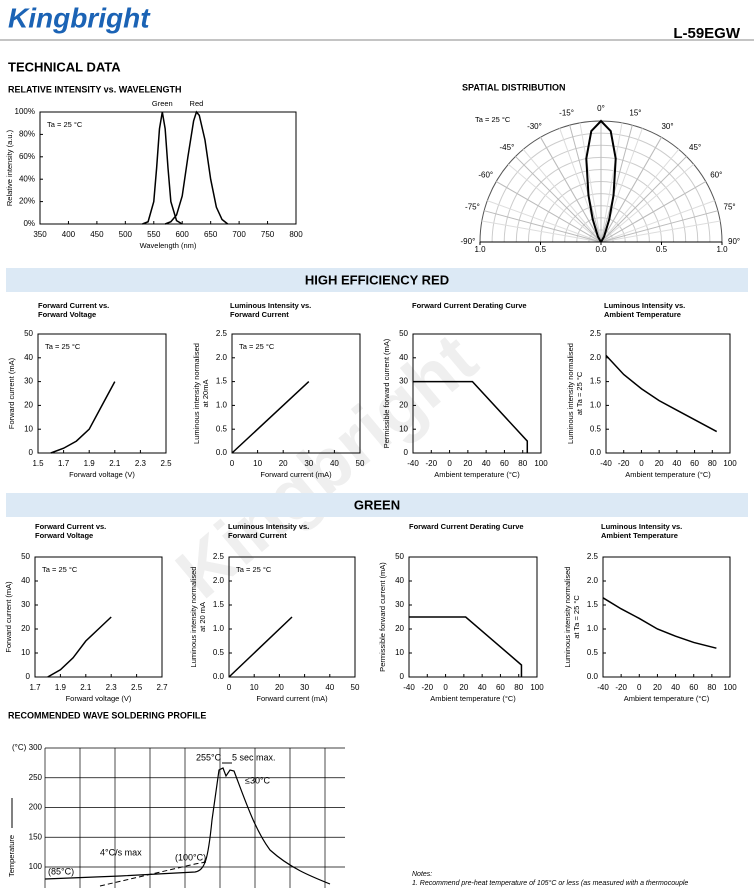 Image resolution: width=754 pixels, height=888 pixels. Describe the element at coordinates (154, 234) in the screenshot. I see `x-tick-label: 550` at that location.